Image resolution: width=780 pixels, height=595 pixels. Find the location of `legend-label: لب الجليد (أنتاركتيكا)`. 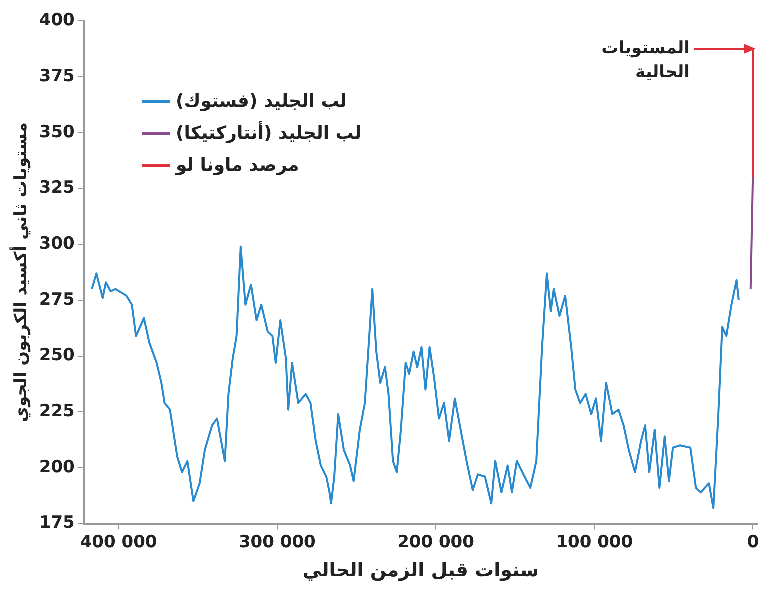

legend-label: لب الجليد (أنتاركتيكا) is located at coordinates (269, 133).